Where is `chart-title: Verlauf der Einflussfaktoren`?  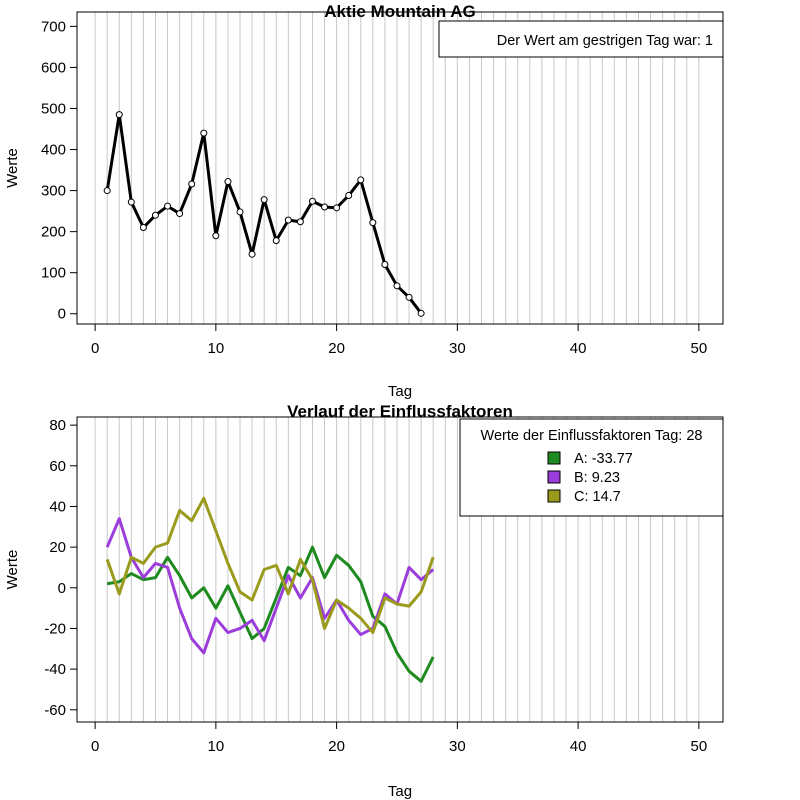 chart-title: Verlauf der Einflussfaktoren is located at coordinates (400, 411).